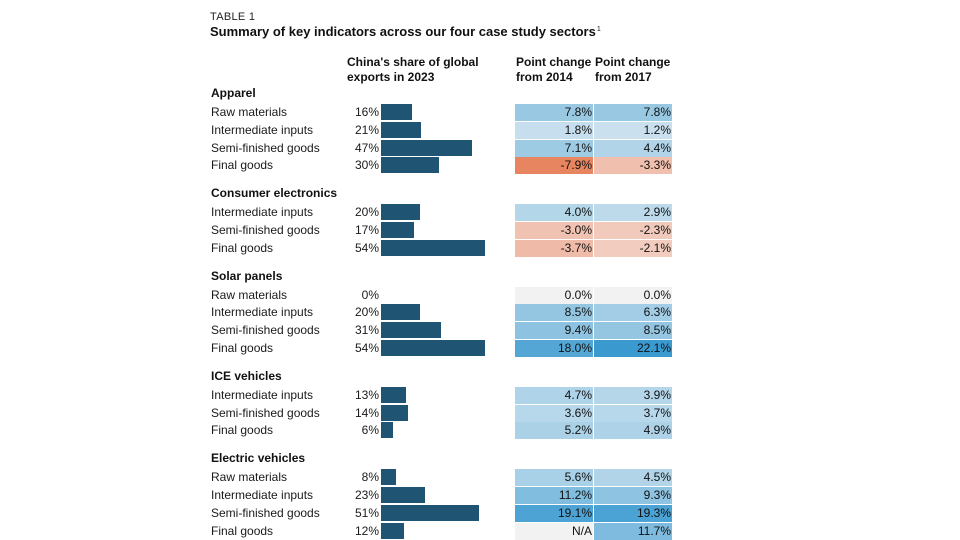  Describe the element at coordinates (366, 512) in the screenshot. I see `share-value: 51%` at that location.